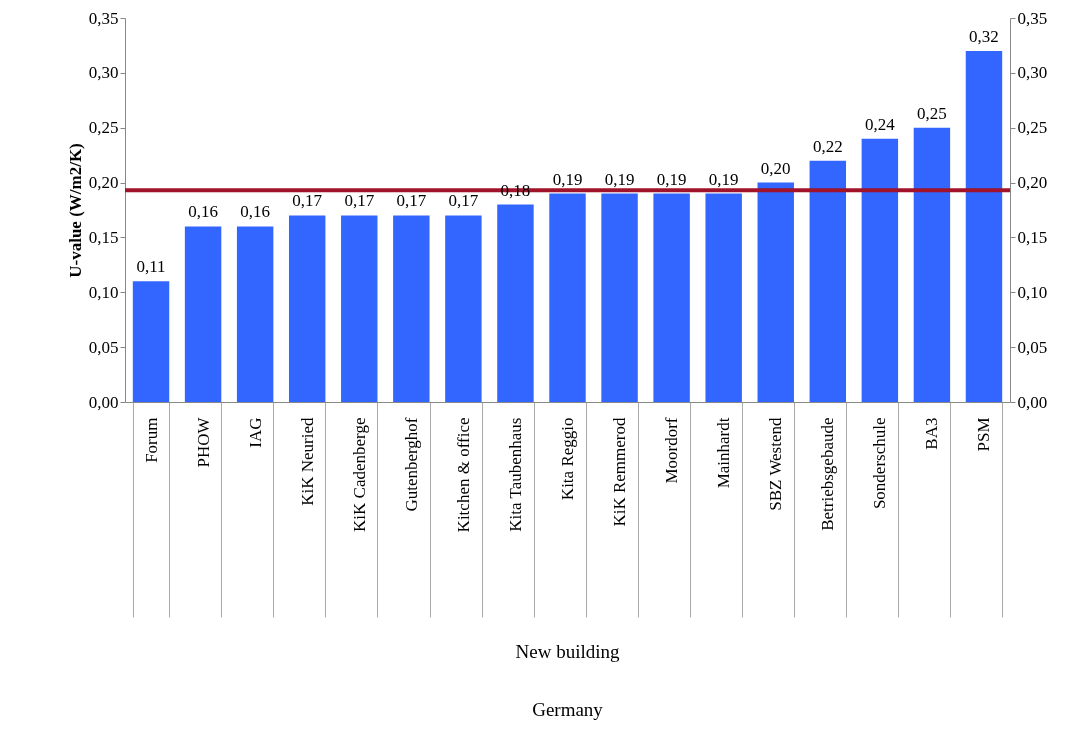 The width and height of the screenshot is (1085, 729). What do you see at coordinates (984, 36) in the screenshot?
I see `data-label: 0,32` at bounding box center [984, 36].